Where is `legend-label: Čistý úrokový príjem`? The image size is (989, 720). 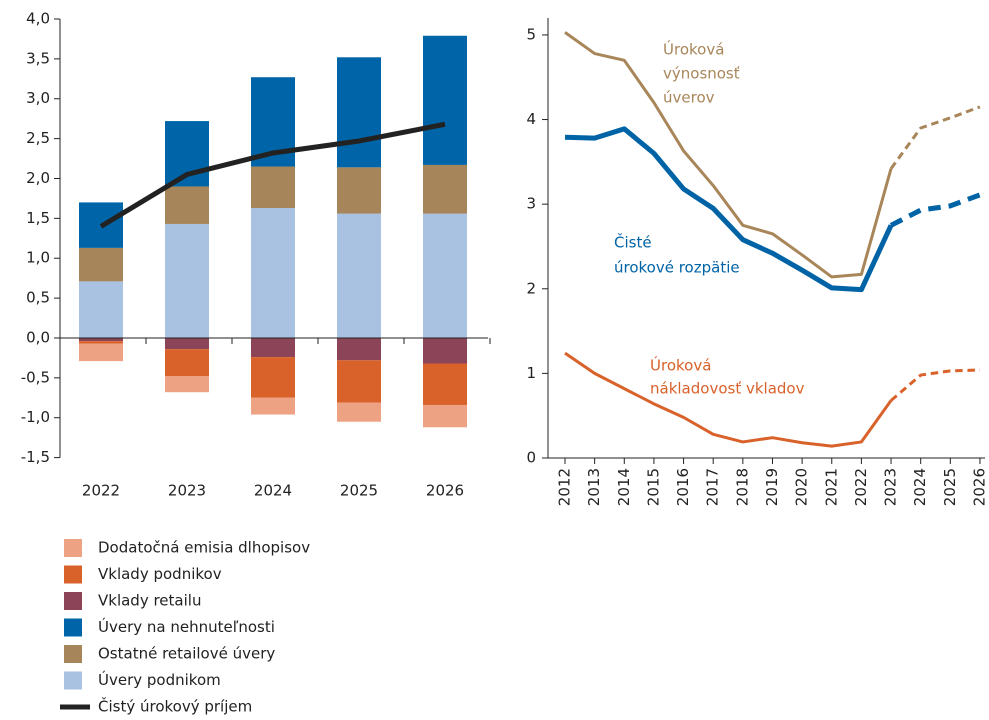
legend-label: Čistý úrokový príjem is located at coordinates (175, 706).